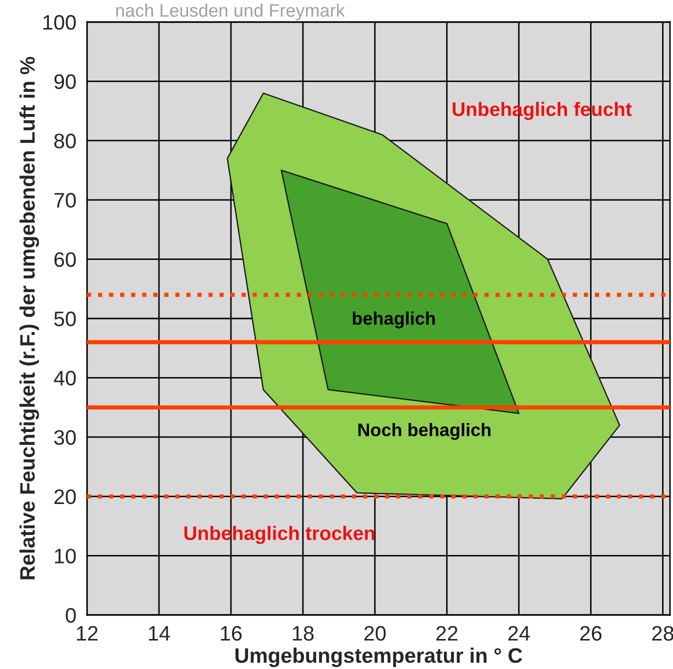 Image resolution: width=673 pixels, height=669 pixels. I want to click on y-axis-title: Relative Feuchtigkeit (r.F.) der umgebenden Luft in %, so click(30, 318).